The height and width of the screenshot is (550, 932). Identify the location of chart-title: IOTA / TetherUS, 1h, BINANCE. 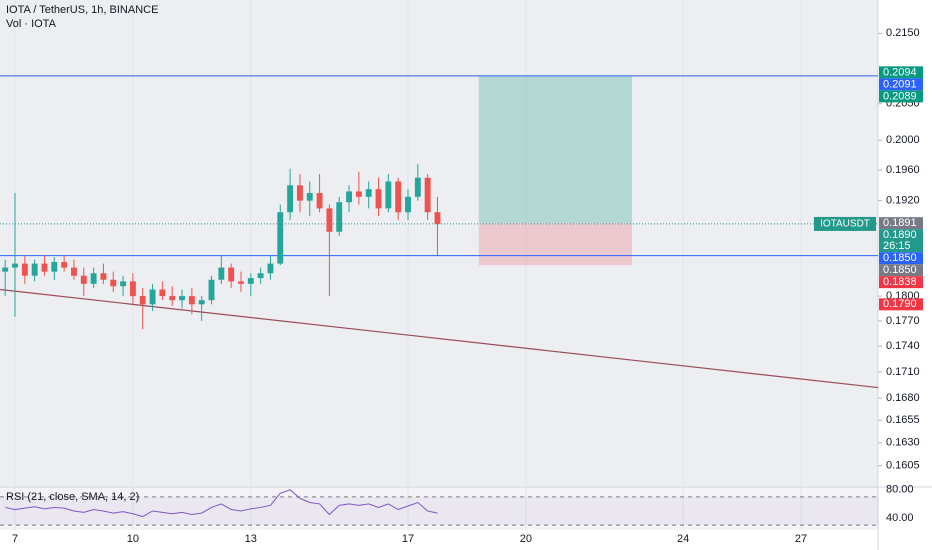
(82, 10).